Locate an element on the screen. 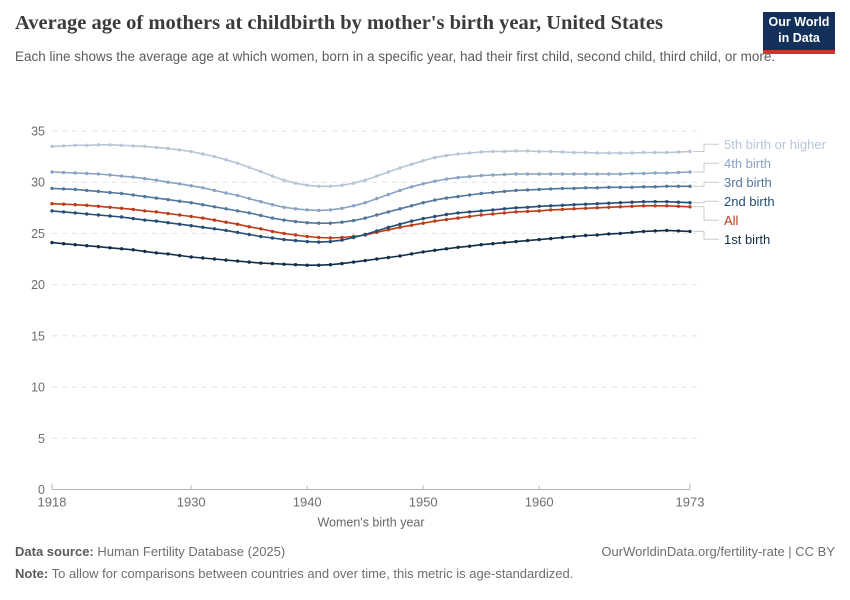 The image size is (850, 600). data-source-text: Human Fertility Database (2025) is located at coordinates (189, 551).